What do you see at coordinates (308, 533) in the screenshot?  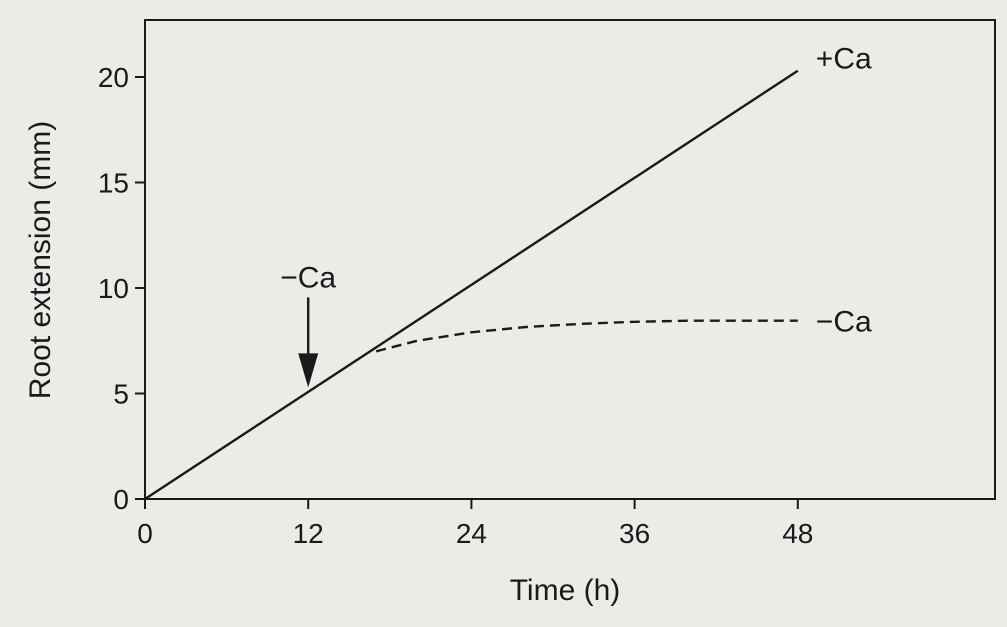 I see `x-tick-label: 12` at bounding box center [308, 533].